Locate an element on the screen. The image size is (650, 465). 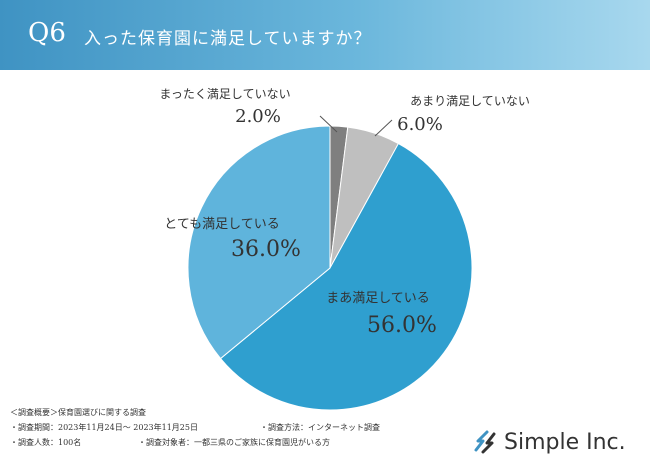
slice-label-value: 6.0% is located at coordinates (420, 124).